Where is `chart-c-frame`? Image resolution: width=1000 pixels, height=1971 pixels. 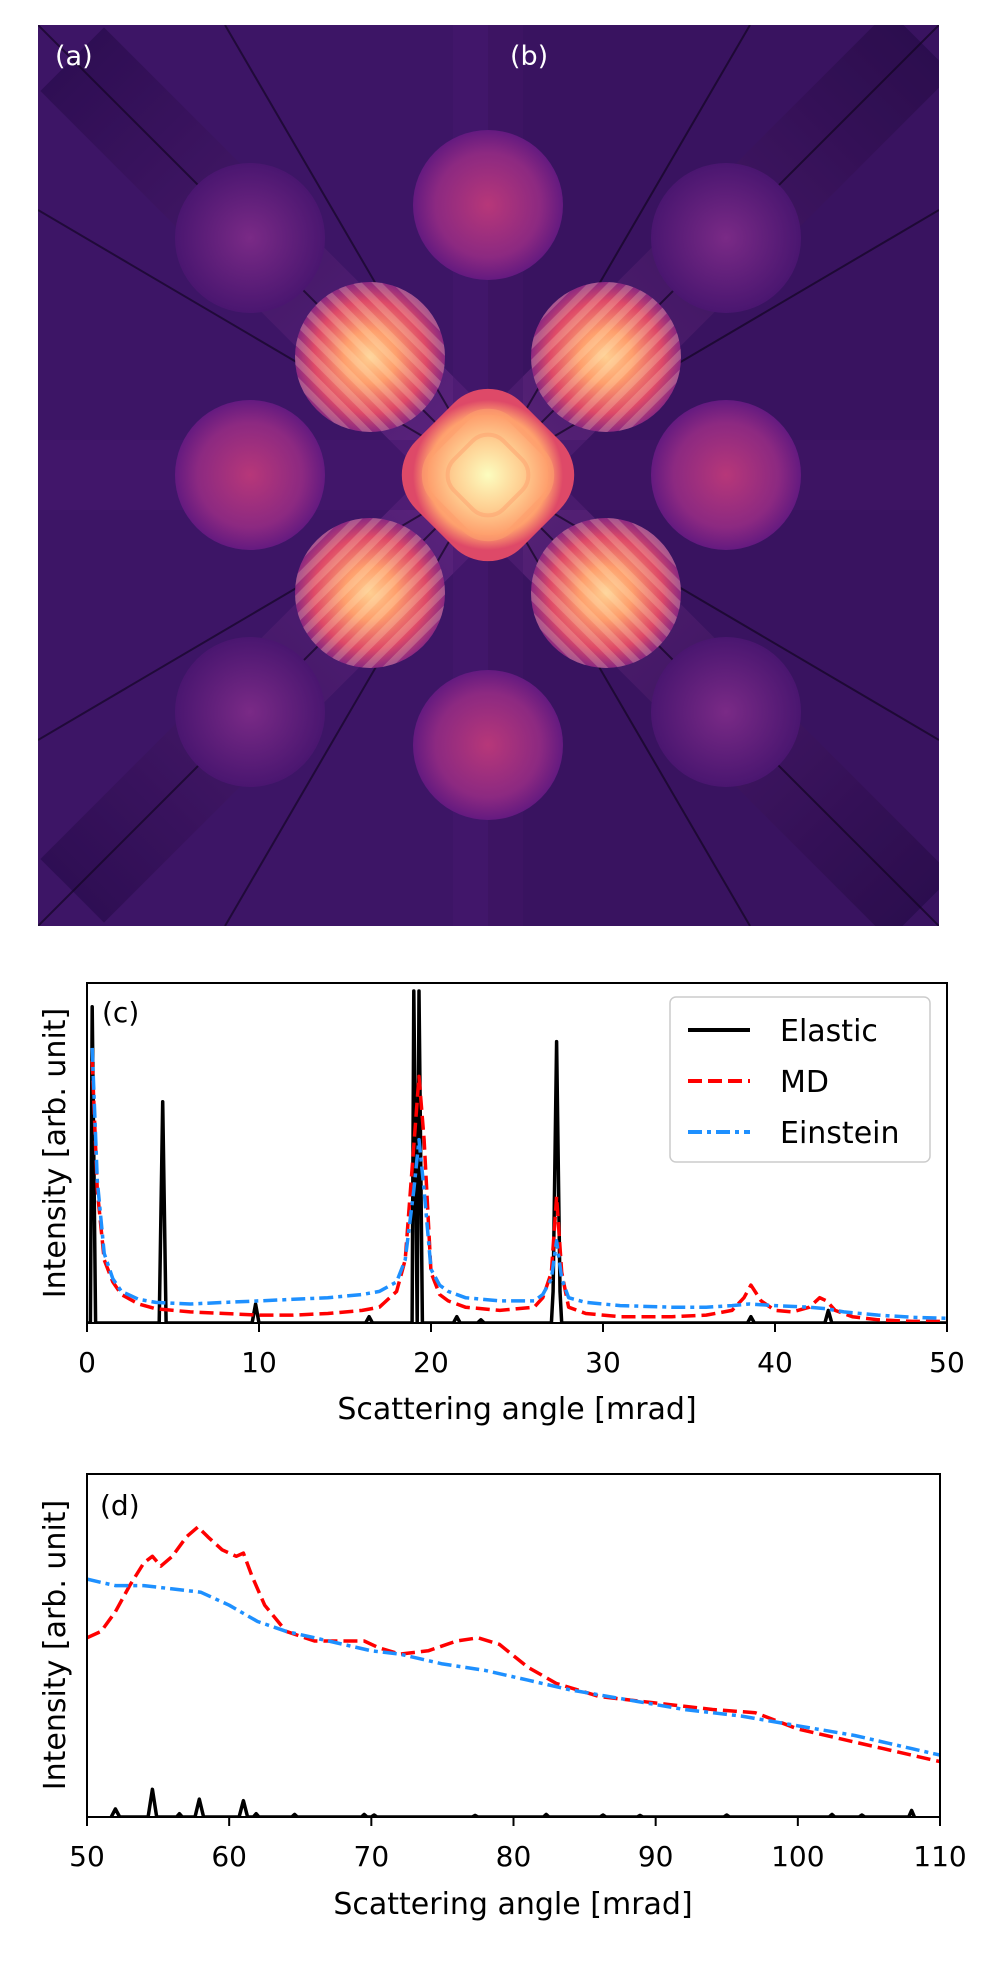 chart-c-frame is located at coordinates (517, 1153).